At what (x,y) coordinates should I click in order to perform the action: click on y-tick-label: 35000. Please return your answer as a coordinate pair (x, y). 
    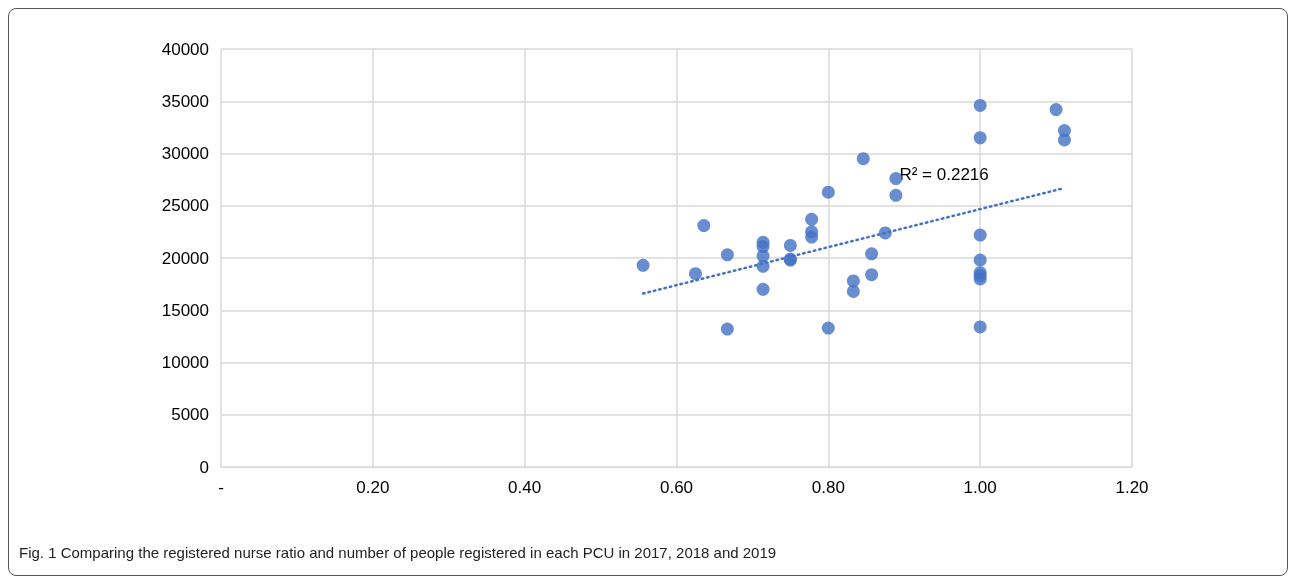
    Looking at the image, I should click on (185, 101).